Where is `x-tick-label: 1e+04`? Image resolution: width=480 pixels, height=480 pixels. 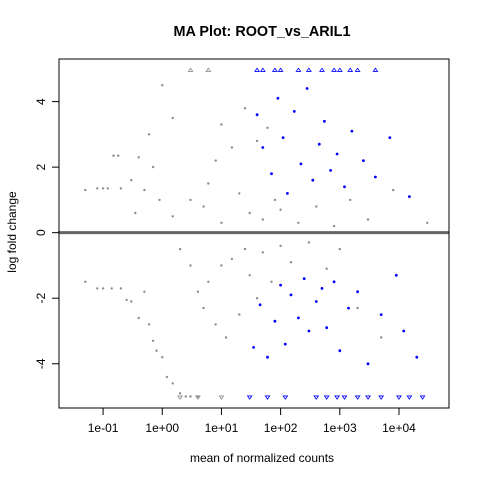 x-tick-label: 1e+04 is located at coordinates (399, 428).